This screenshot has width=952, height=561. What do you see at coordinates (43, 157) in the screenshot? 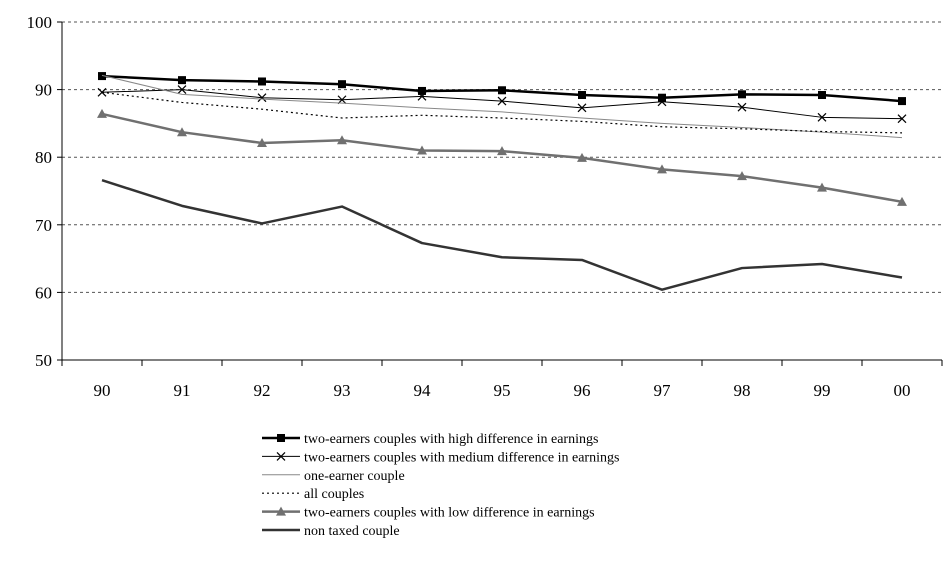
I see `y-tick-label: 80` at bounding box center [43, 157].